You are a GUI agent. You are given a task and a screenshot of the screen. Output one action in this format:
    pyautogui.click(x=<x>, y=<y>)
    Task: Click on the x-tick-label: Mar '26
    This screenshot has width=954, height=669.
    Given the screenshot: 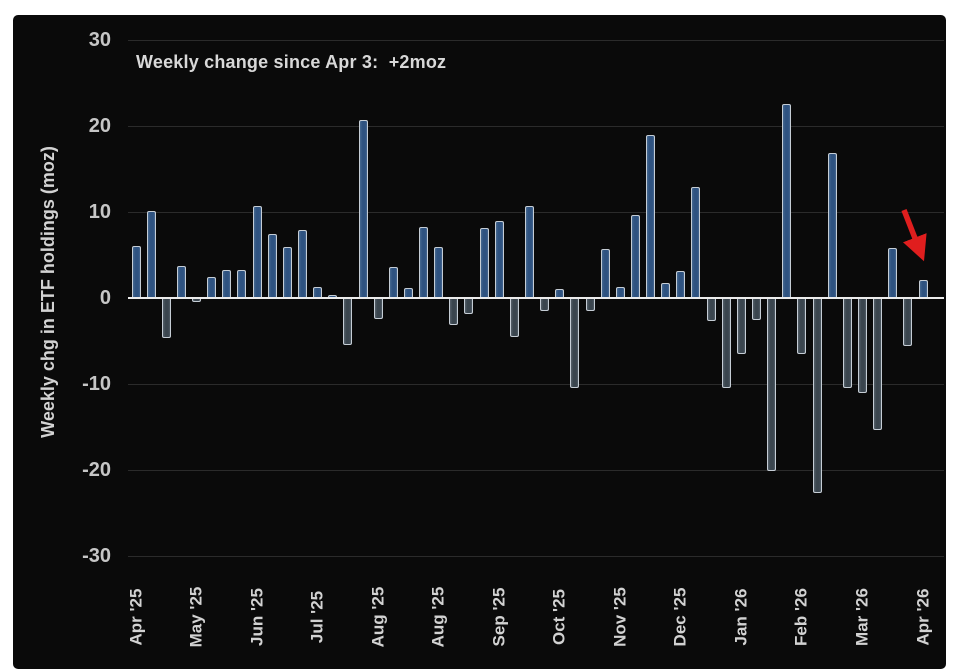 What is the action you would take?
    pyautogui.click(x=862, y=617)
    